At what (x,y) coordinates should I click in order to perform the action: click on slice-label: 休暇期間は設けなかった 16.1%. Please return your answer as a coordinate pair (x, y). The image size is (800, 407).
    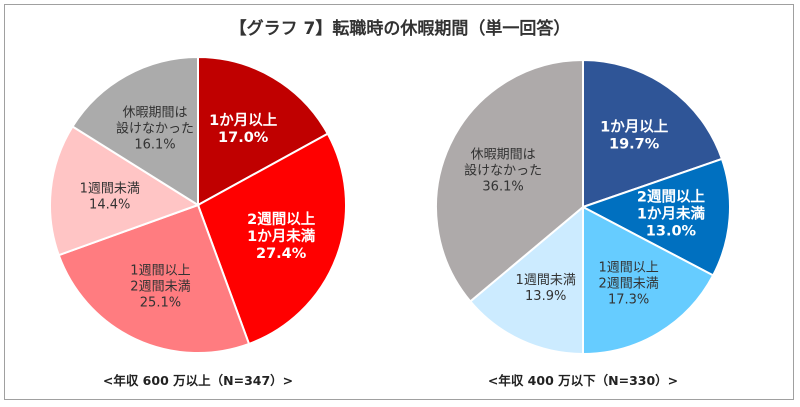
    Looking at the image, I should click on (155, 128).